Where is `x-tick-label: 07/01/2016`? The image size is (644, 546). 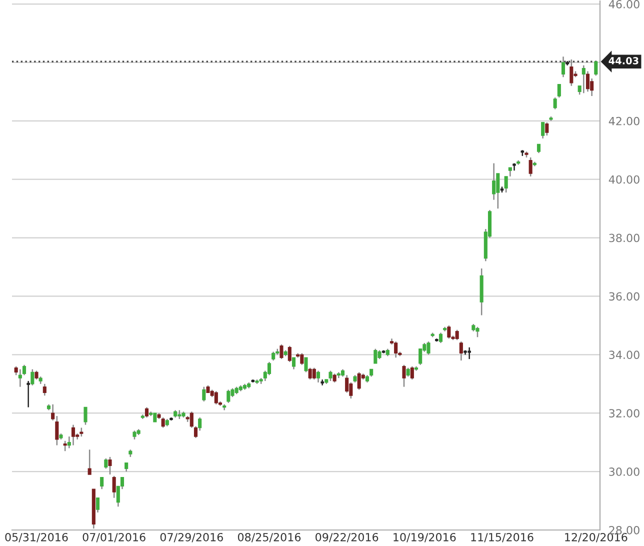
x-tick-label: 07/01/2016 is located at coordinates (114, 537).